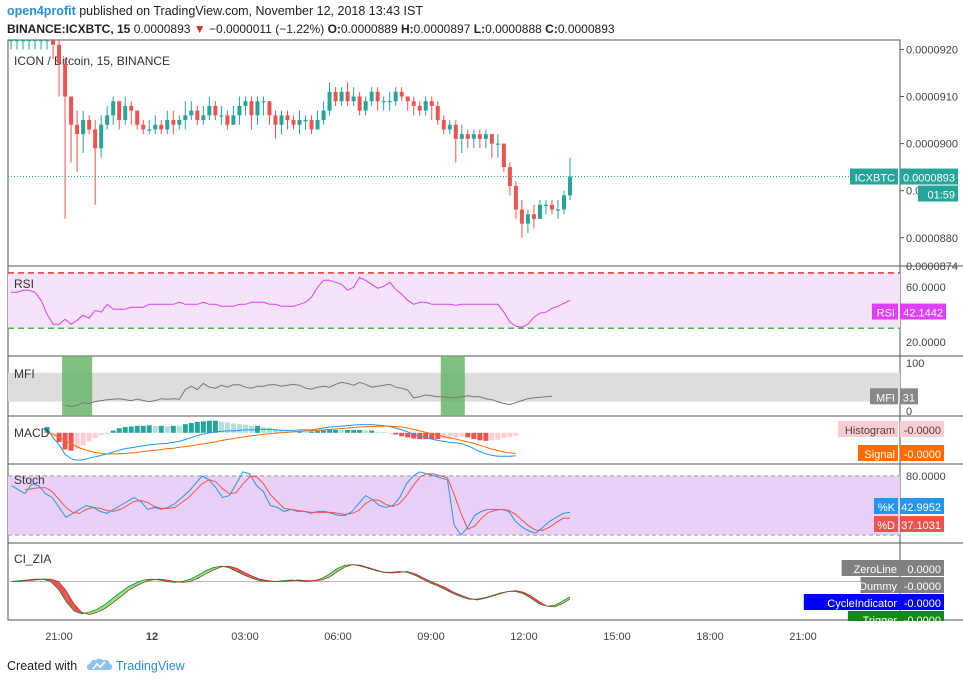  What do you see at coordinates (922, 453) in the screenshot?
I see `macd-signal-value-tag-box` at bounding box center [922, 453].